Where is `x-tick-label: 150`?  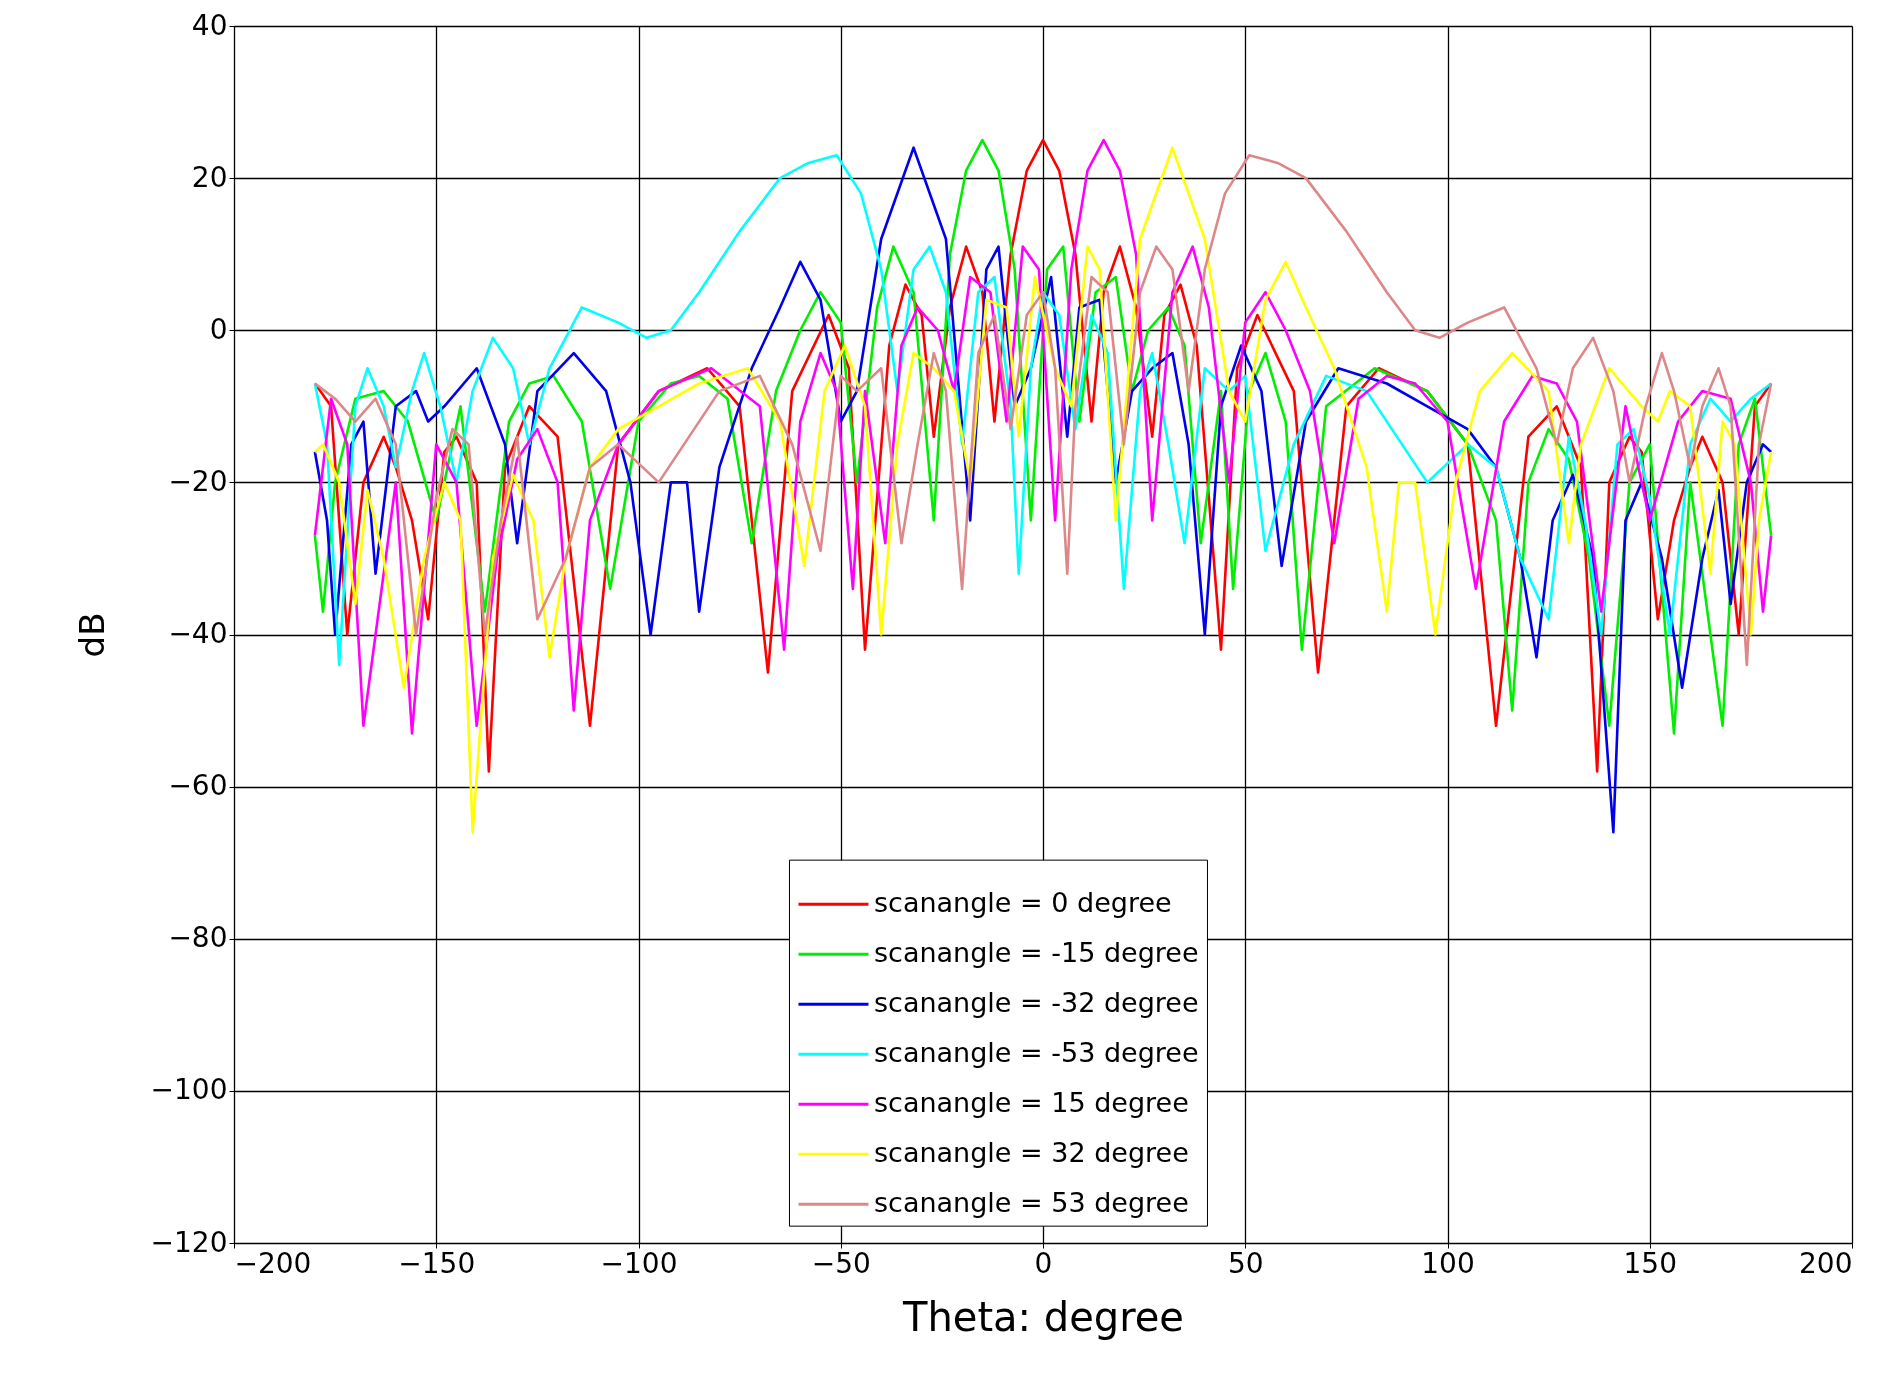
x-tick-label: 150 is located at coordinates (1650, 1263).